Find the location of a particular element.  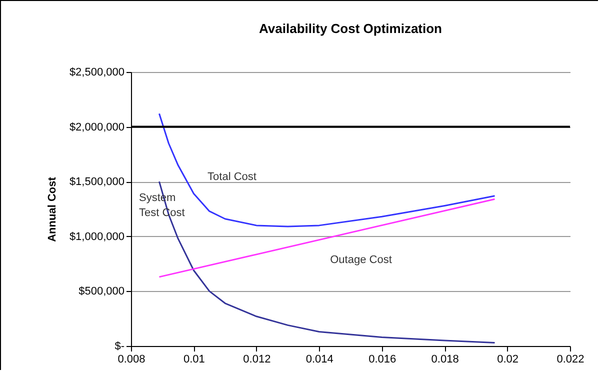

x-tick-label: 0.02 is located at coordinates (507, 360).